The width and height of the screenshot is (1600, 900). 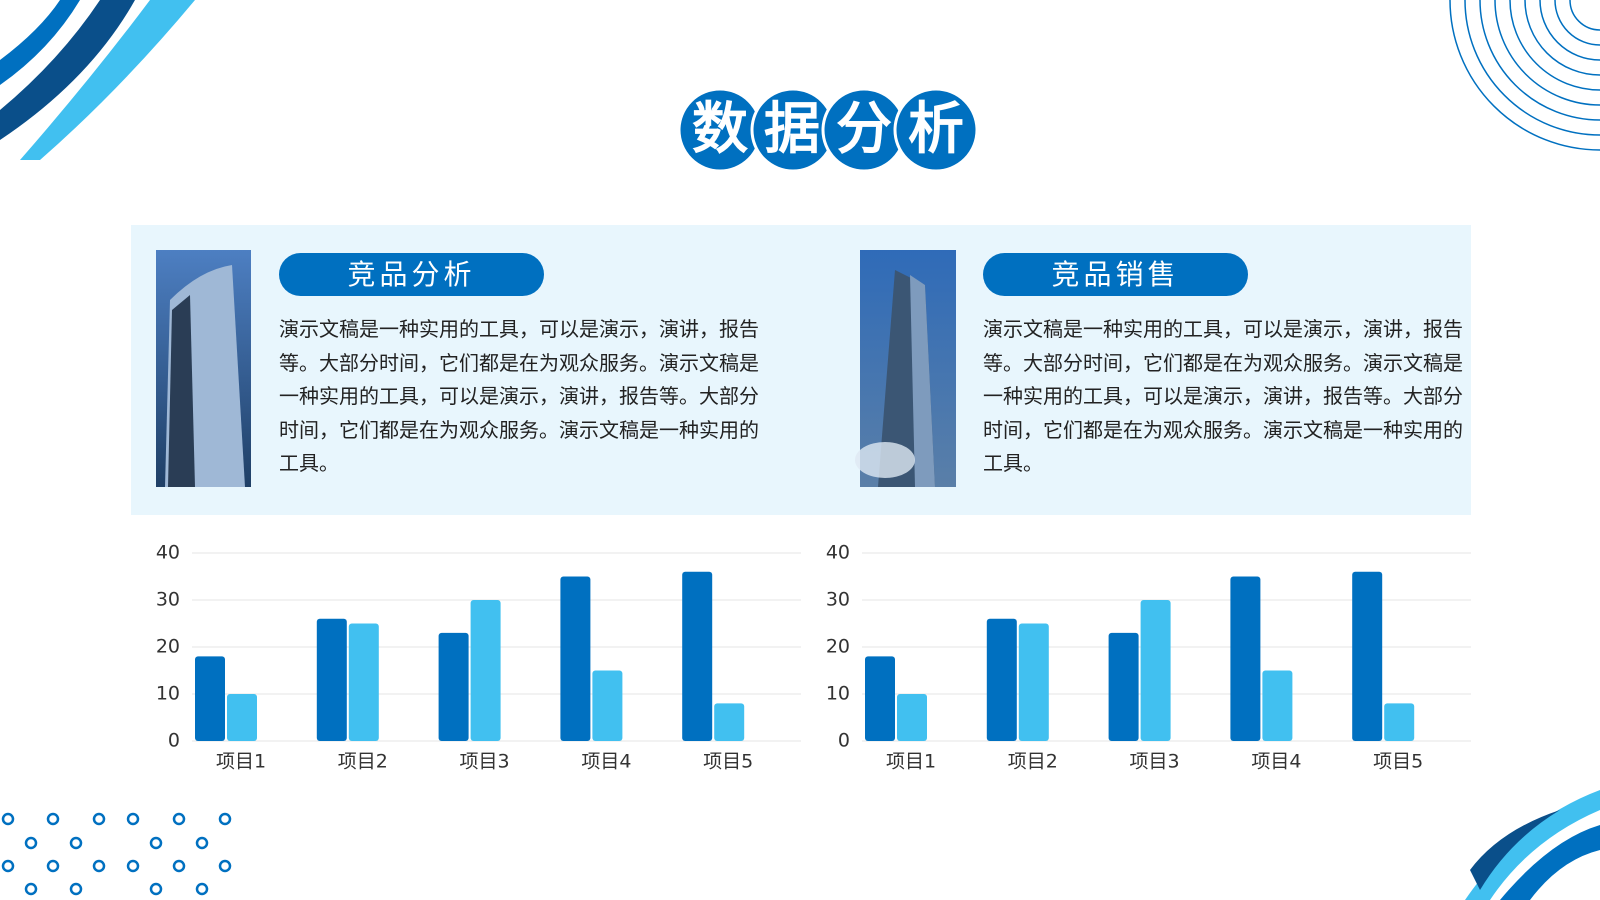 What do you see at coordinates (1532, 845) in the screenshot?
I see `decoration-bottom-right` at bounding box center [1532, 845].